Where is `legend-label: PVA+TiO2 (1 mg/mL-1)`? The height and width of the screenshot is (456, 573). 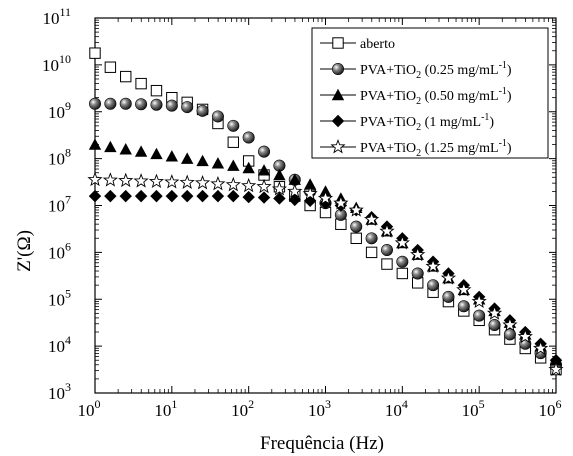 legend-label: PVA+TiO2 (1 mg/mL-1) is located at coordinates (427, 122).